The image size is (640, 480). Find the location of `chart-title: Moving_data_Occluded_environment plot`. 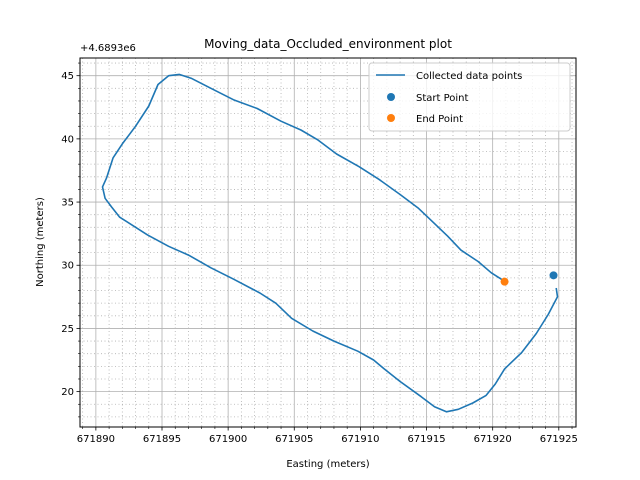

chart-title: Moving_data_Occluded_environment plot is located at coordinates (328, 44).